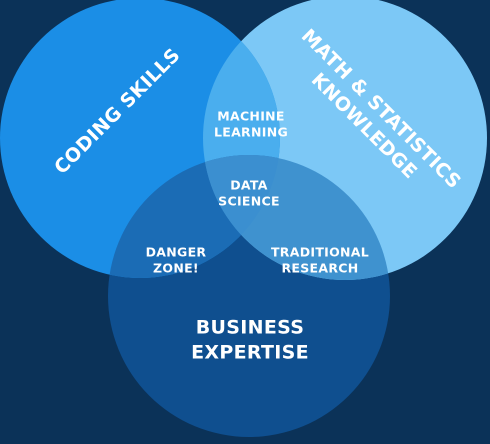  What do you see at coordinates (296, 217) in the screenshot?
I see `traditional-research-region` at bounding box center [296, 217].